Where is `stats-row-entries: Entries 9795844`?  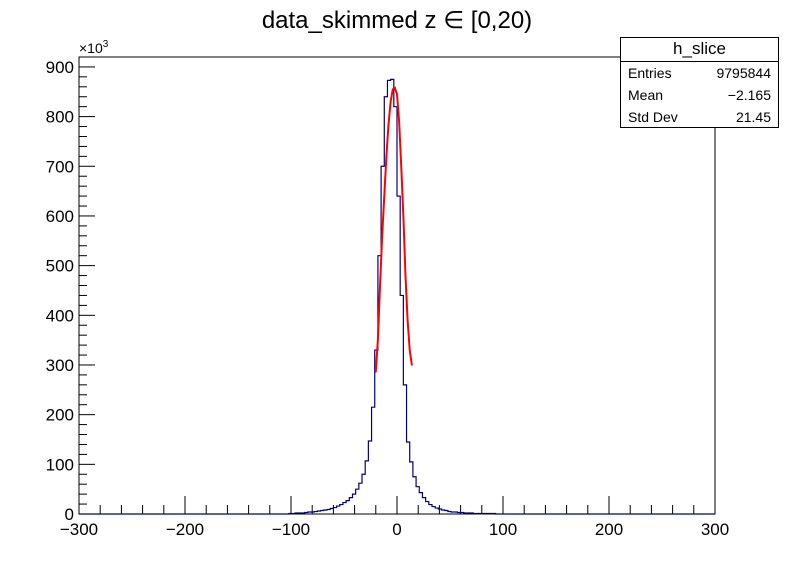
stats-row-entries: Entries 9795844 is located at coordinates (699, 73).